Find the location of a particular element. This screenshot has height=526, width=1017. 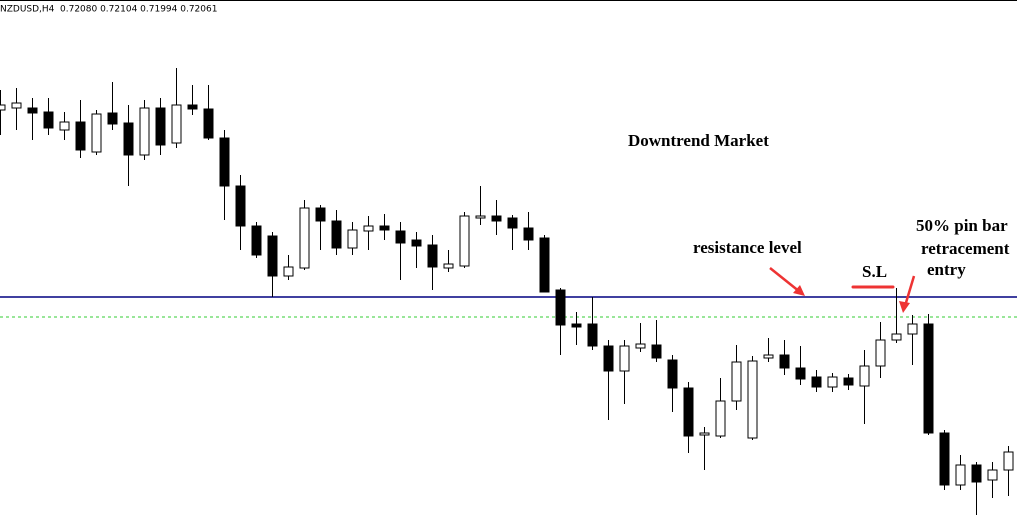

level-lines is located at coordinates (508, 307).